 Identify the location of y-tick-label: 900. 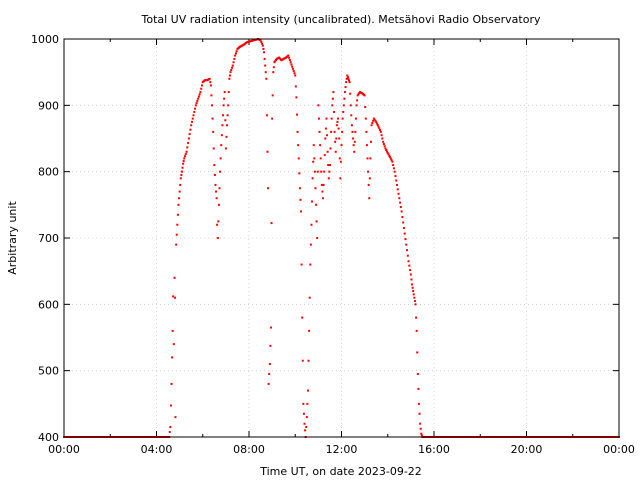
(48, 105).